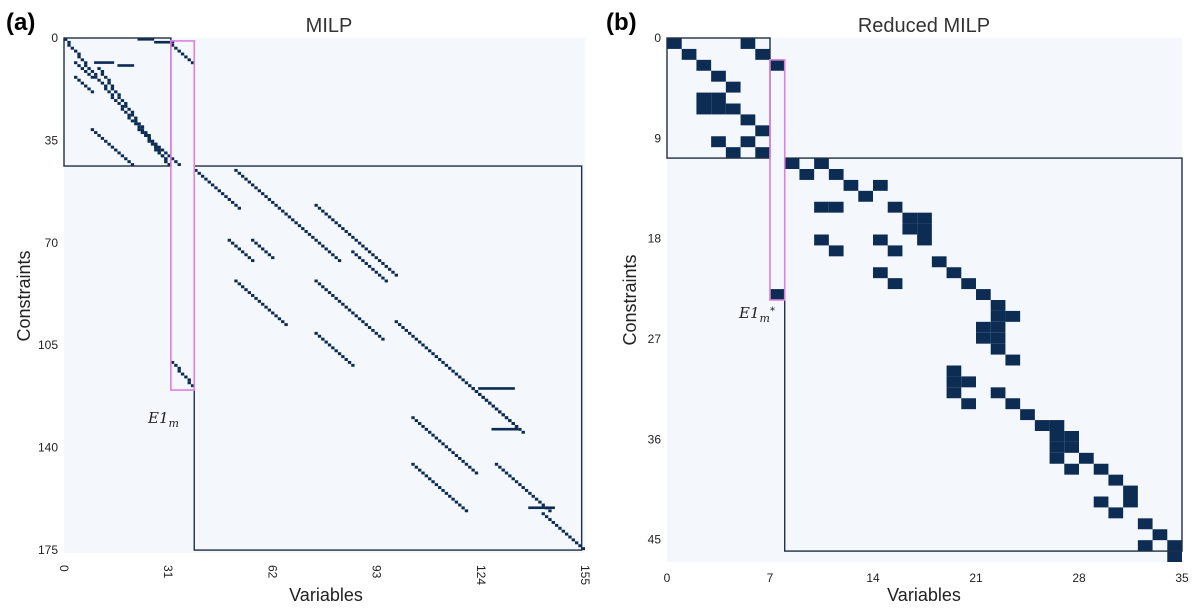  Describe the element at coordinates (52, 140) in the screenshot. I see `y-tick-label: 35` at that location.